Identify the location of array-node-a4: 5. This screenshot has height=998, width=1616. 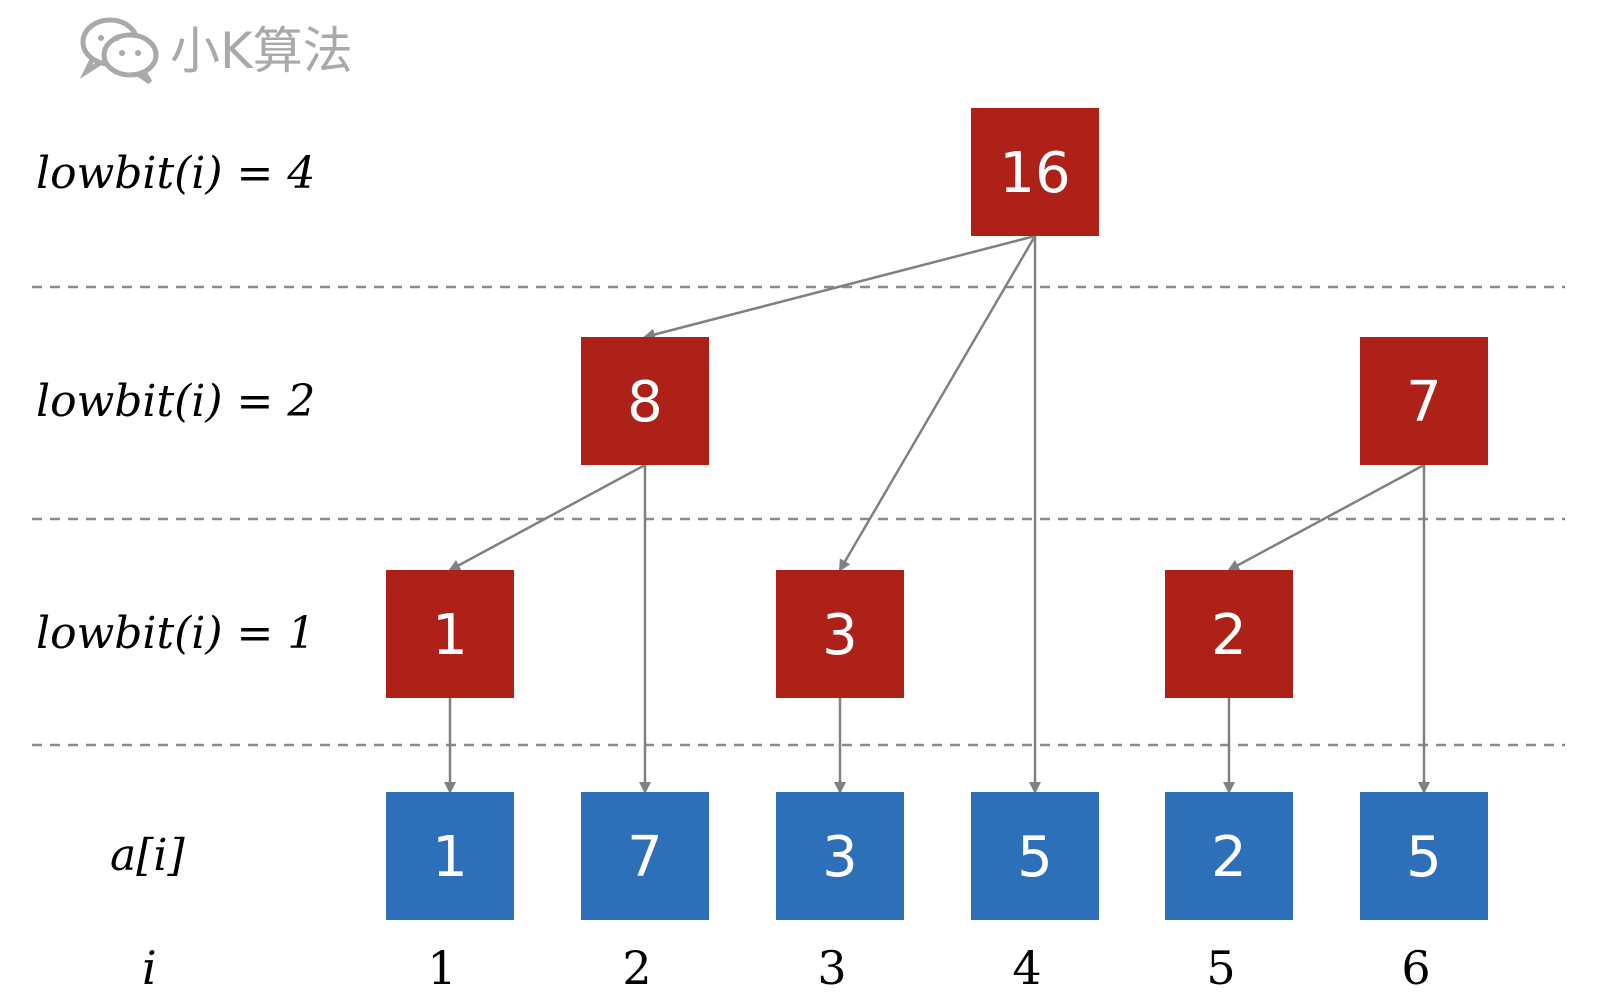
(1035, 856).